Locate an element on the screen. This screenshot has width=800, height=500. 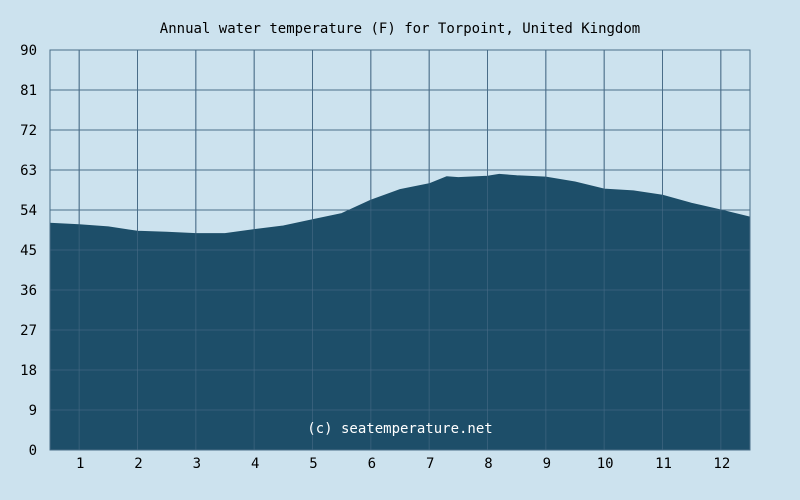
y-tick-label: 18 is located at coordinates (28, 371).